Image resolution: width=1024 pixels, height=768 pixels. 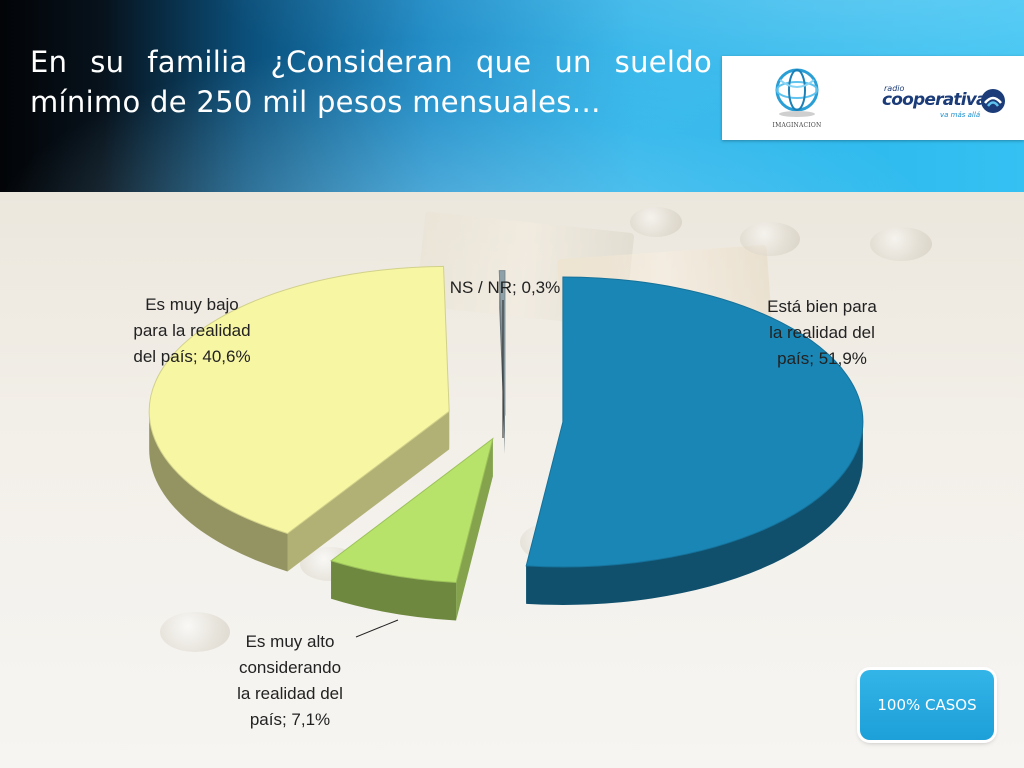 What do you see at coordinates (797, 125) in the screenshot?
I see `imaginacion-wordmark: IMAGINACION` at bounding box center [797, 125].